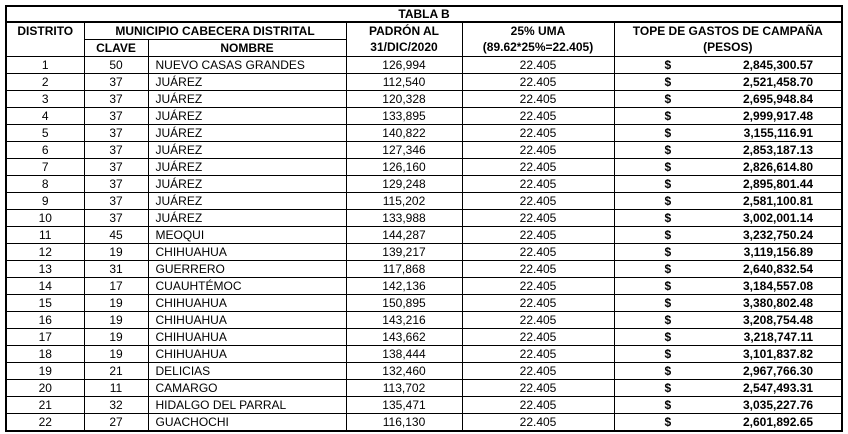 The image size is (848, 434). What do you see at coordinates (728, 82) in the screenshot?
I see `tope-cell-content: $2,521,458.70` at bounding box center [728, 82].